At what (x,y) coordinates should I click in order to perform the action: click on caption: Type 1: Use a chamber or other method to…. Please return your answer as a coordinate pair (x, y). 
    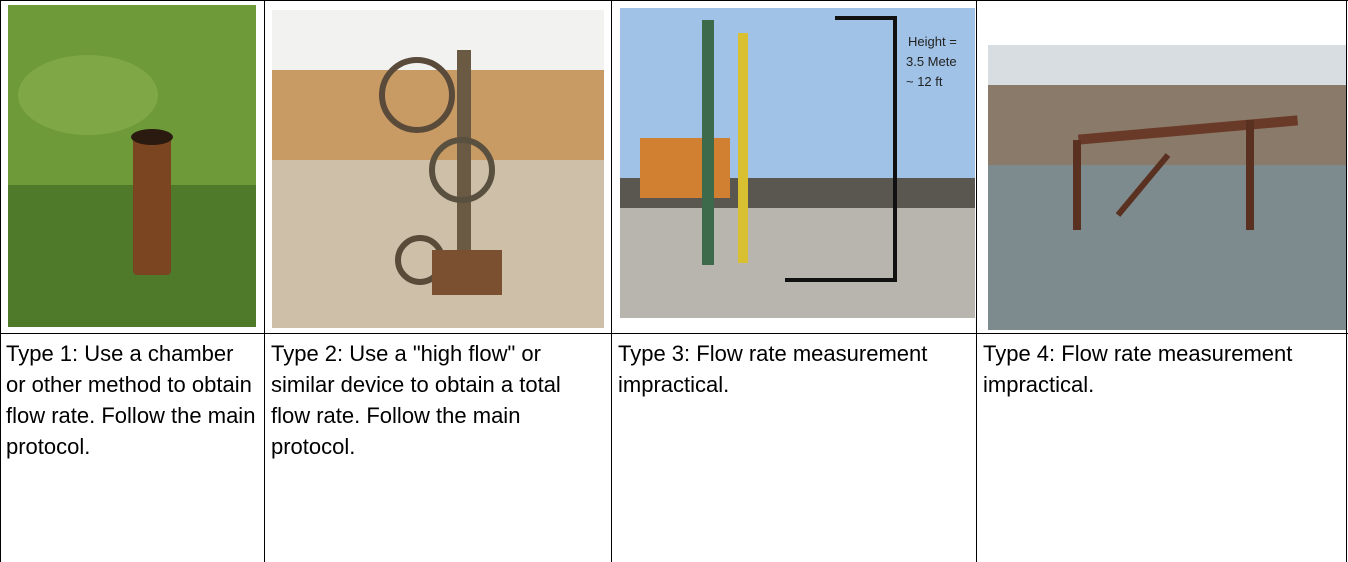
    Looking at the image, I should click on (131, 400).